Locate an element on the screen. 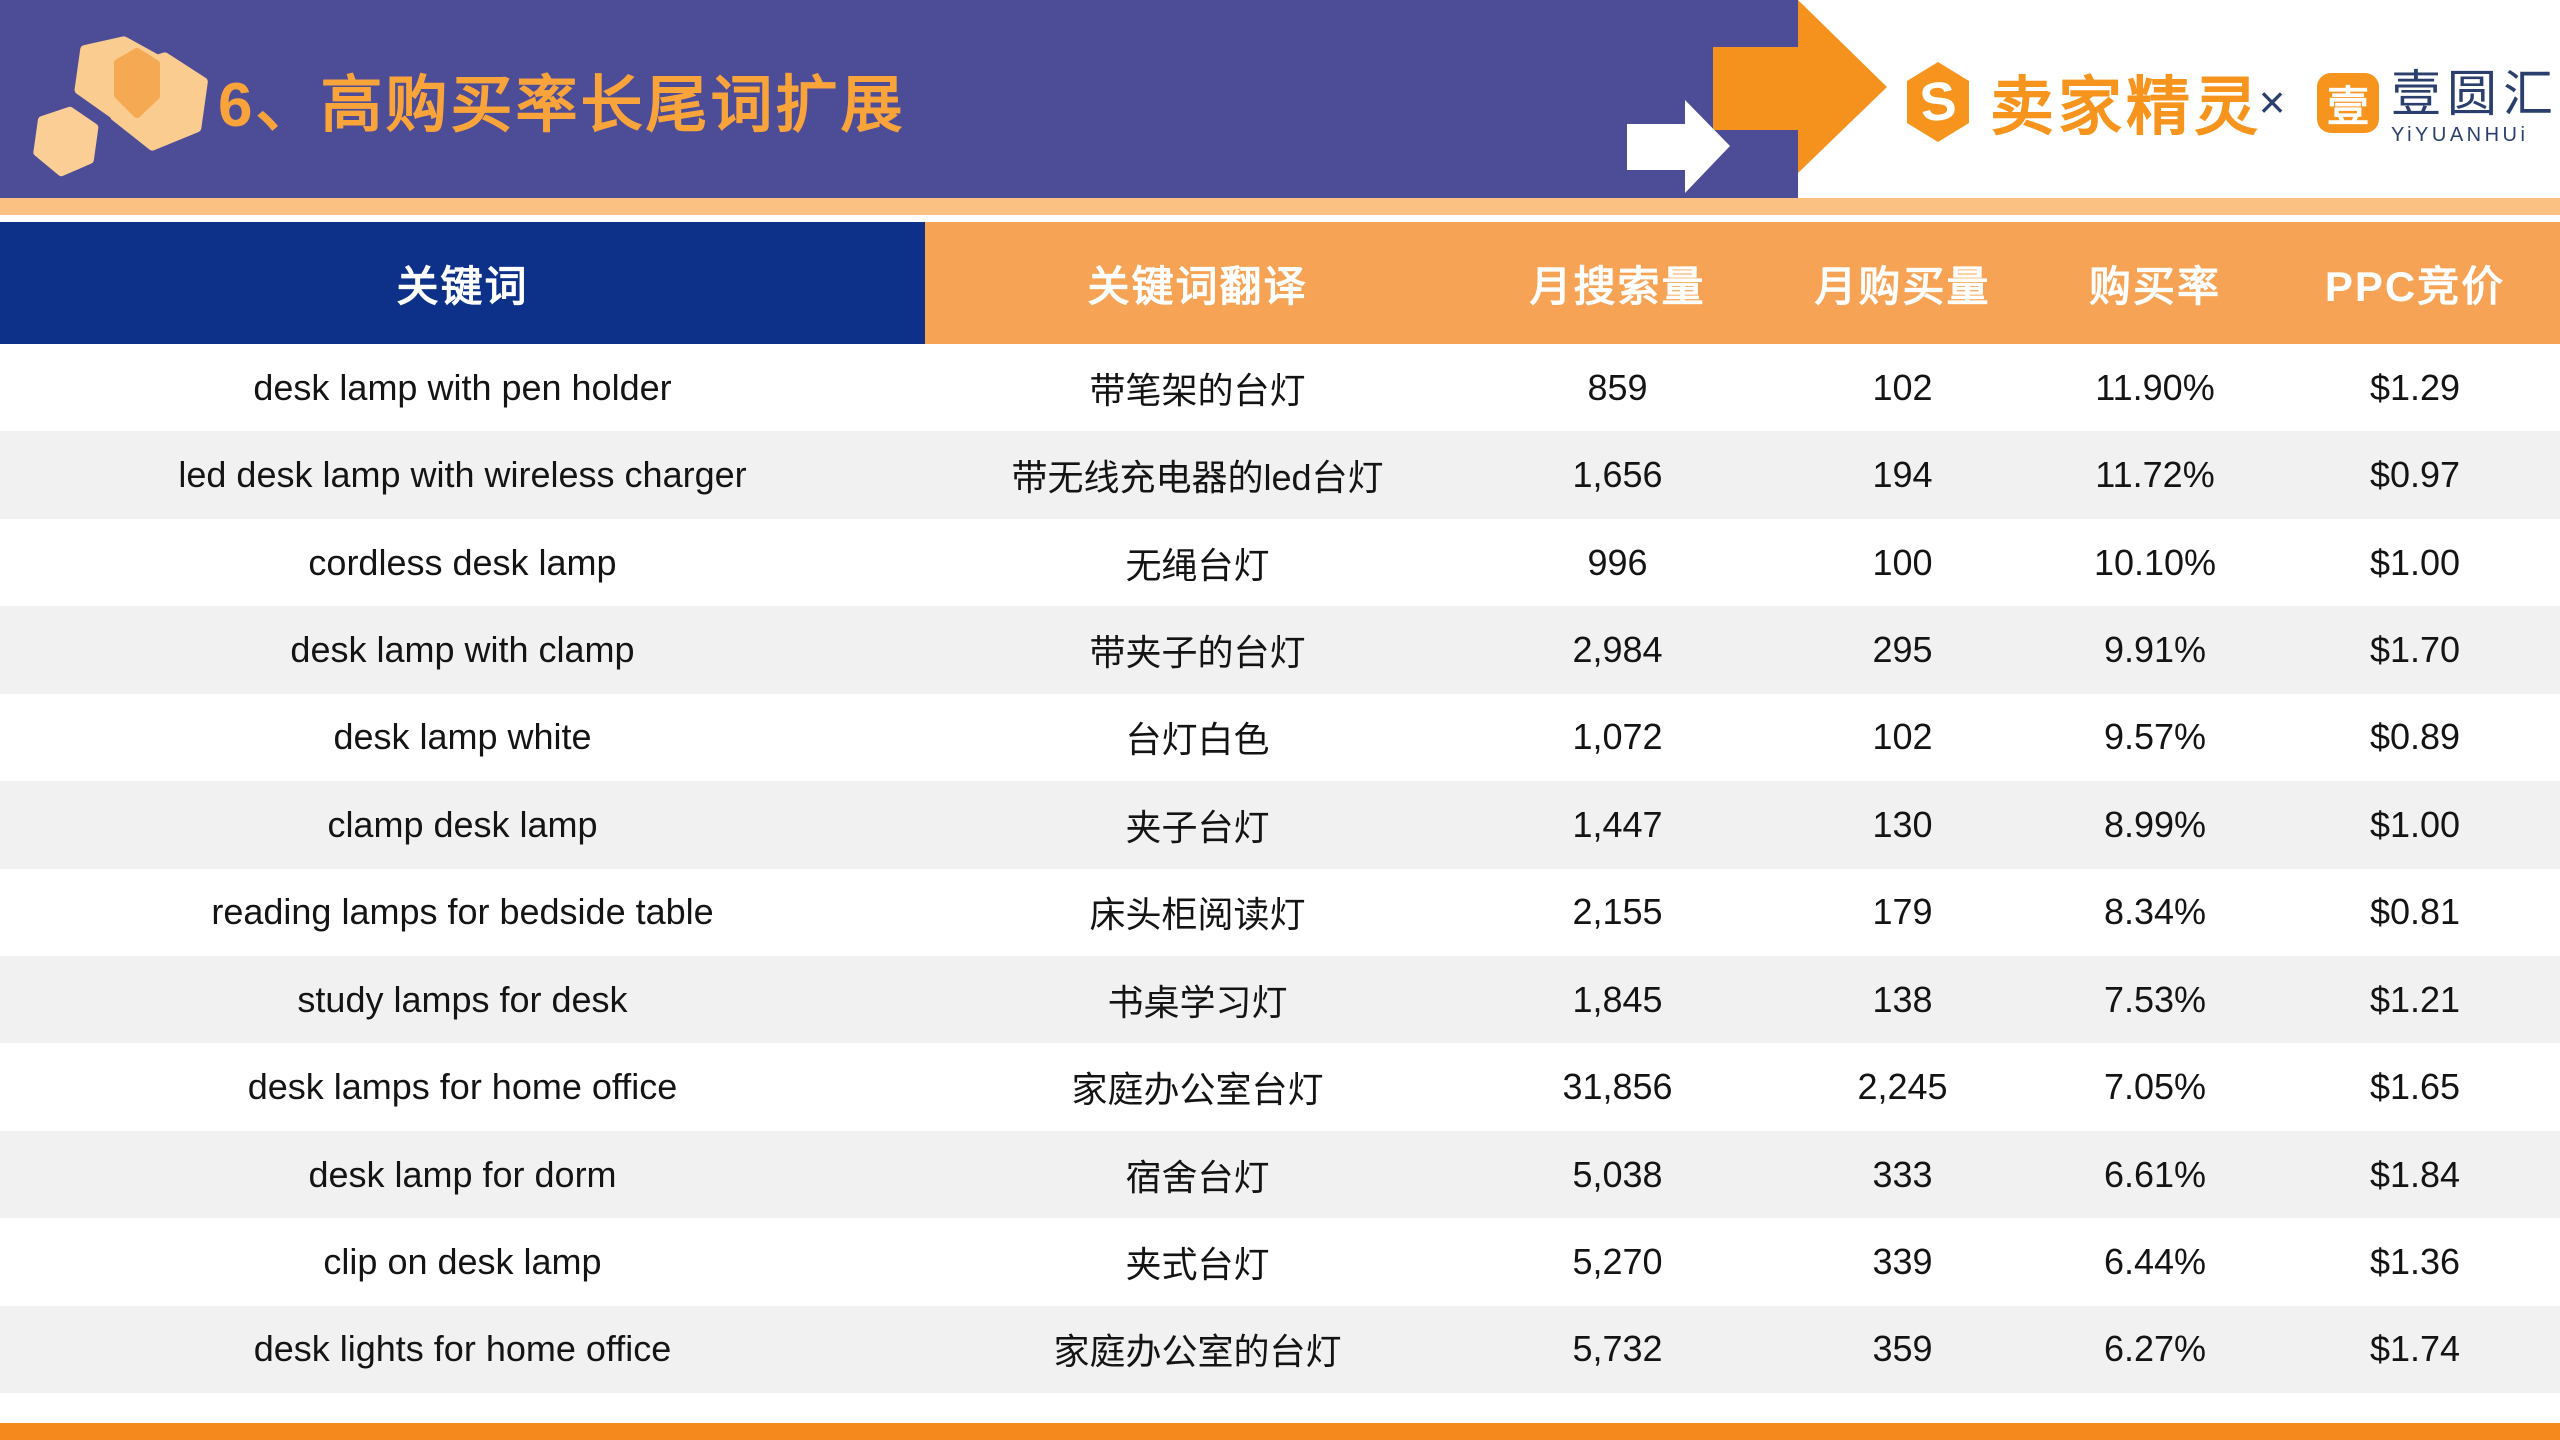  column-header-purchase-rate: 购买率 is located at coordinates (2154, 286).